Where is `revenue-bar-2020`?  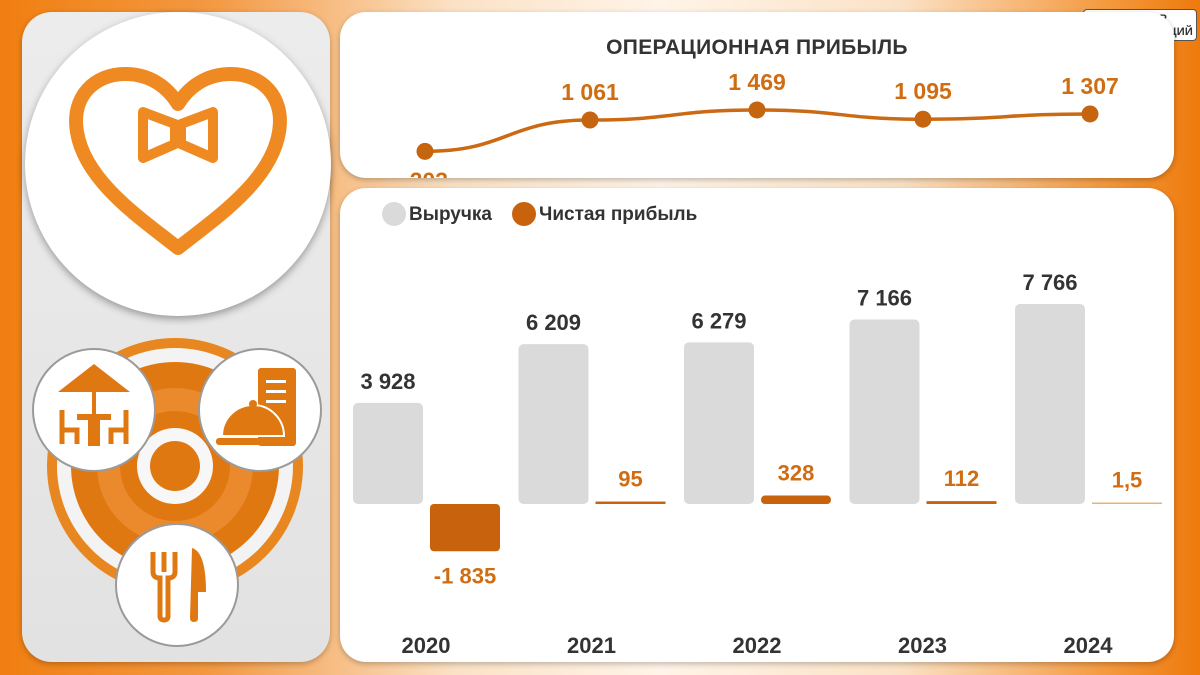
revenue-bar-2020 is located at coordinates (388, 453).